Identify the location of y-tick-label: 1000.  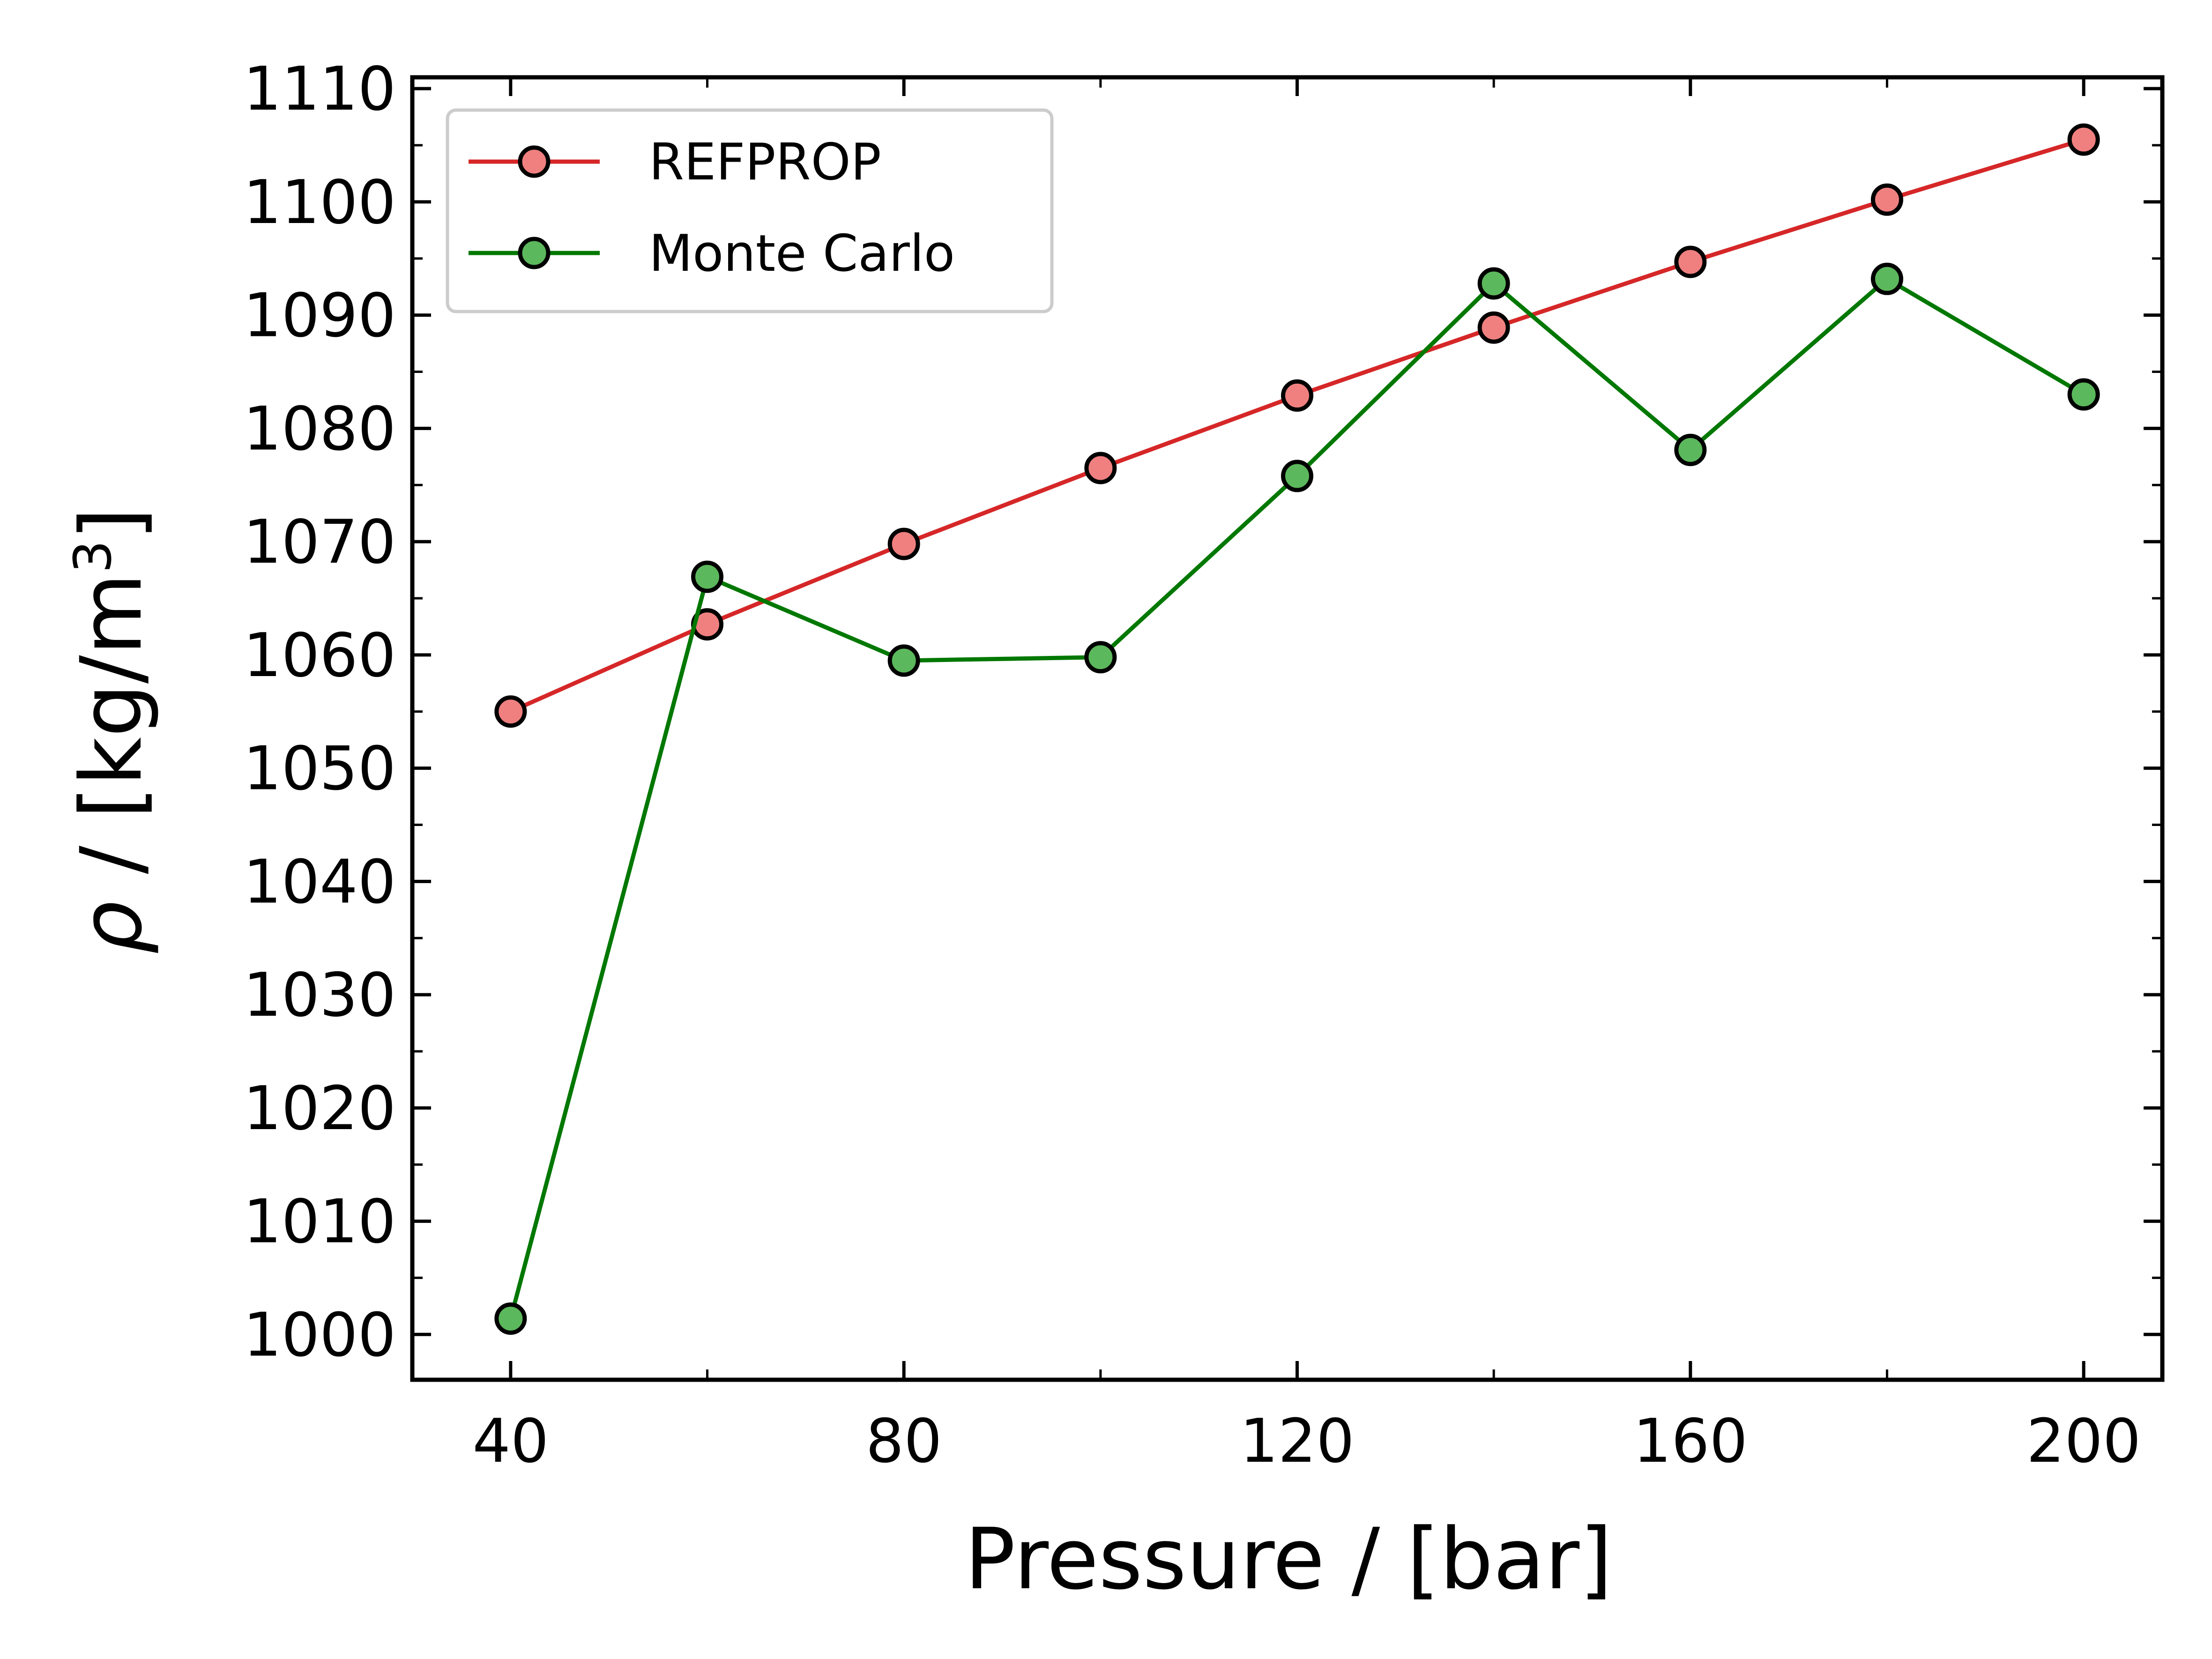
(319, 1335).